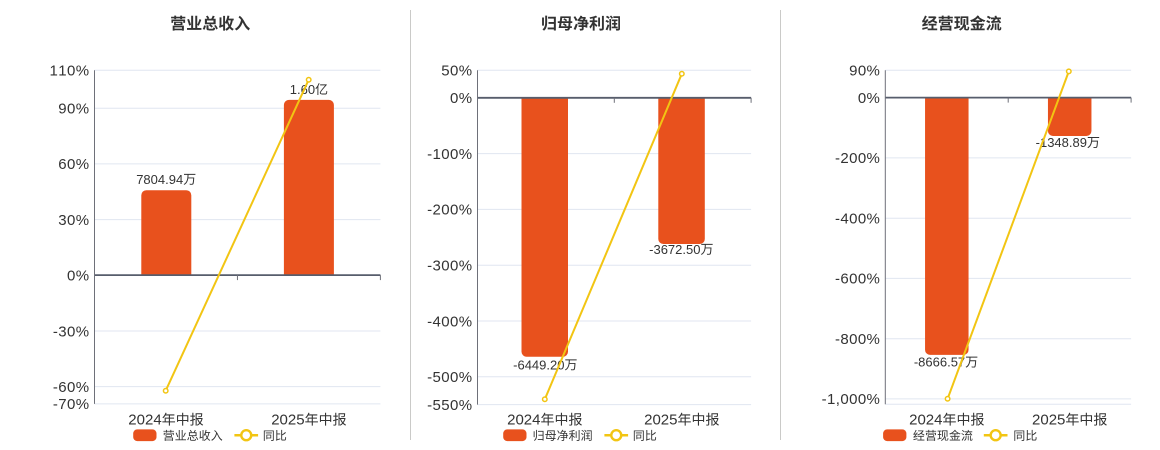 The image size is (1160, 450). Describe the element at coordinates (449, 154) in the screenshot. I see `svg-text: -100%` at that location.